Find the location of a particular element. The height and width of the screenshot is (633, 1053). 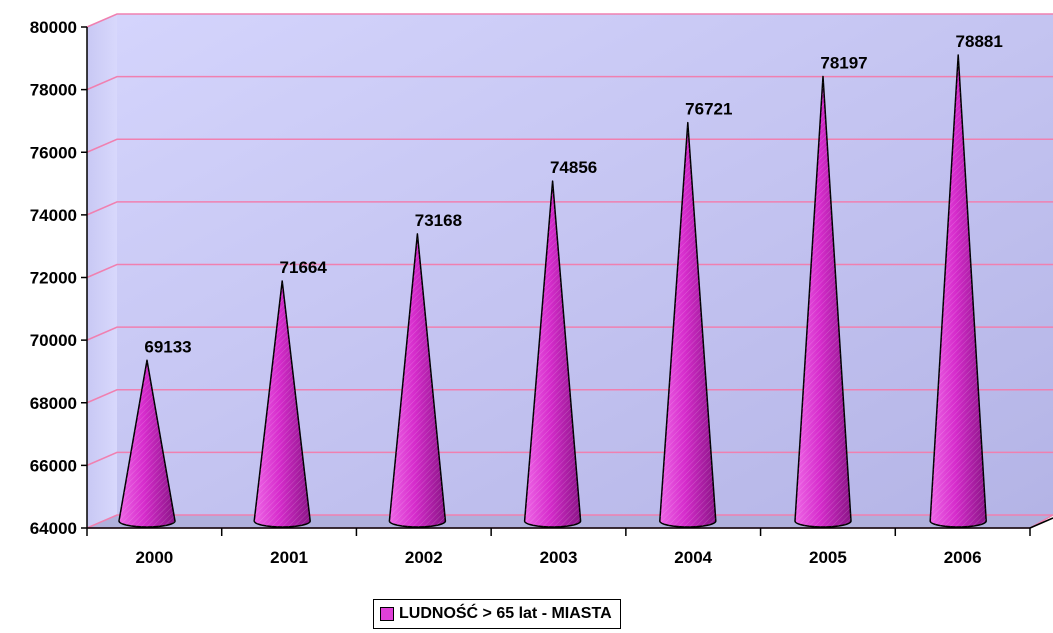

x-tick-label: 2006 is located at coordinates (963, 557).